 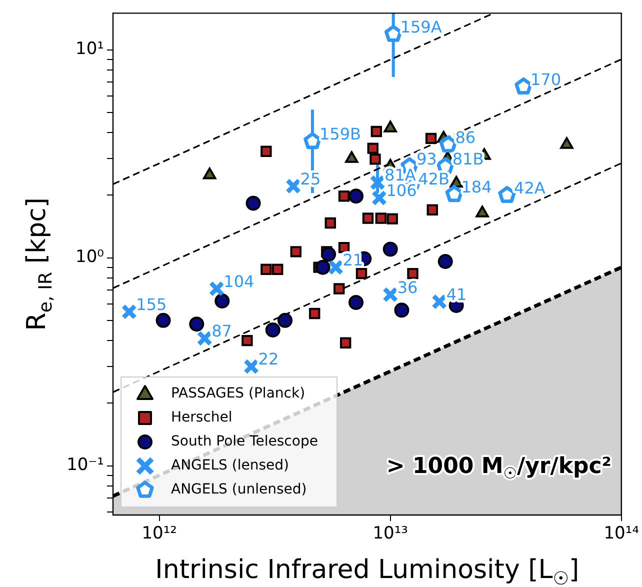 I want to click on annotation: 170, so click(x=546, y=79).